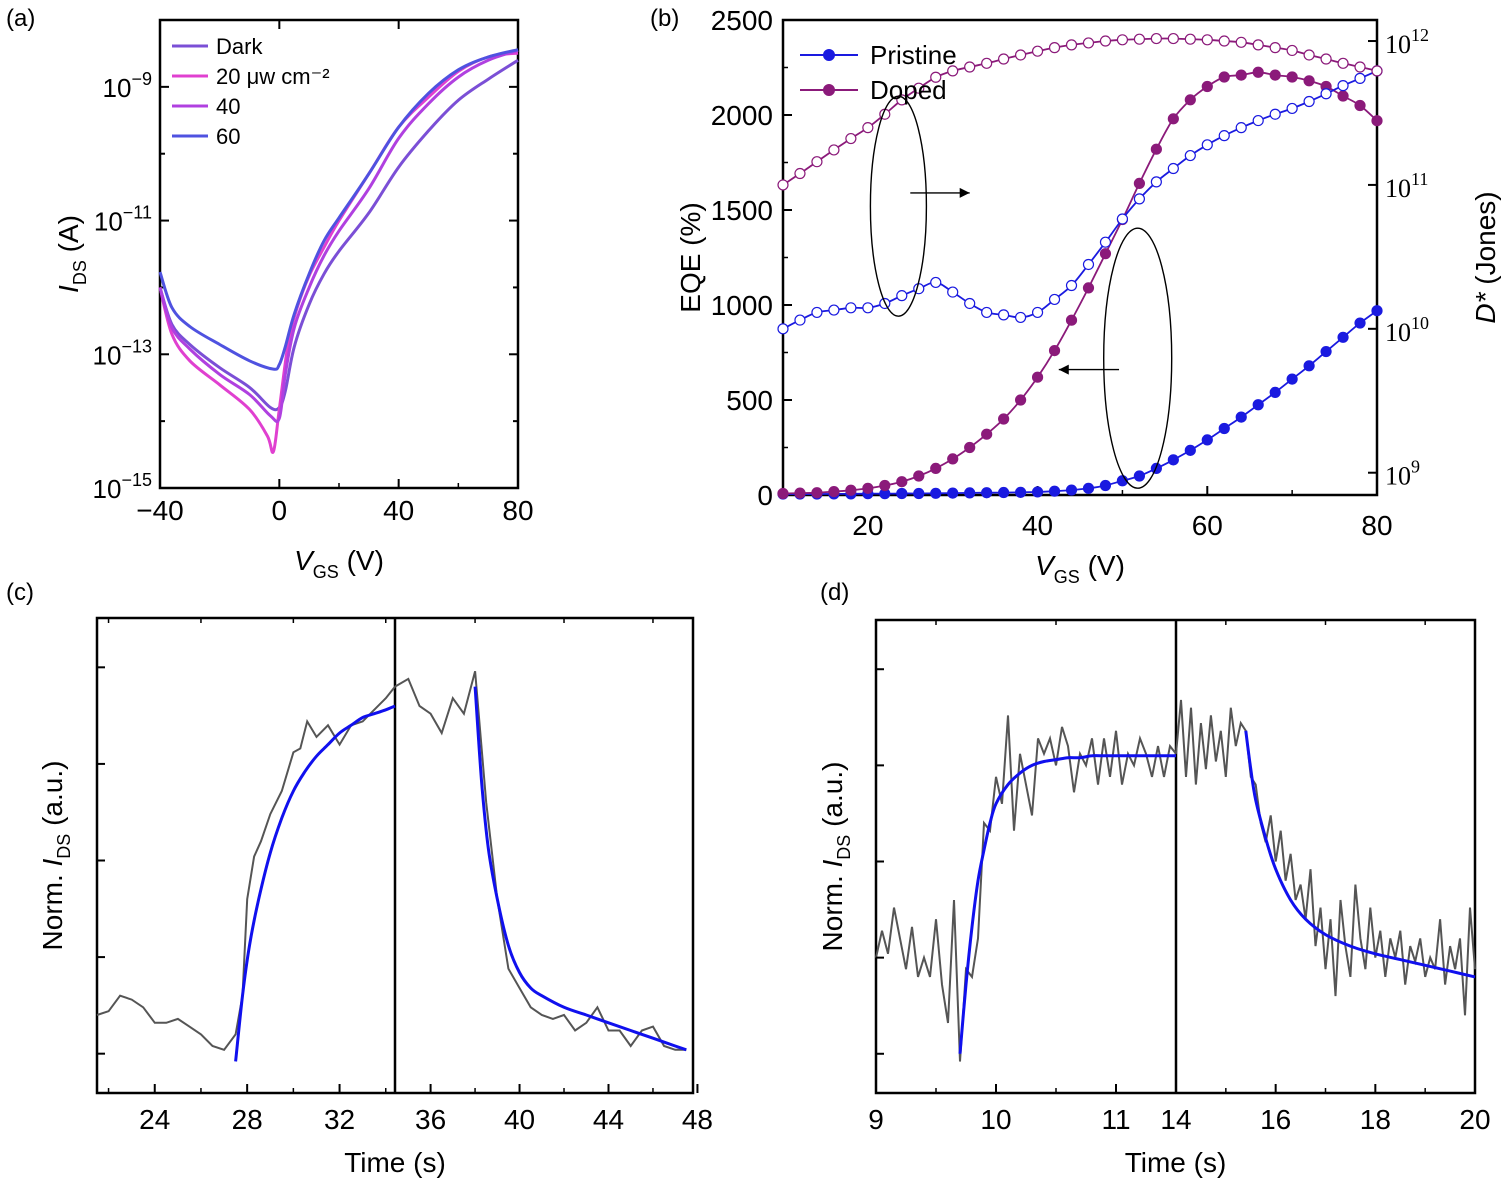 This screenshot has width=1505, height=1183. What do you see at coordinates (1485, 241) in the screenshot?
I see `y2-axis-label-unit: (Jones)` at bounding box center [1485, 241].